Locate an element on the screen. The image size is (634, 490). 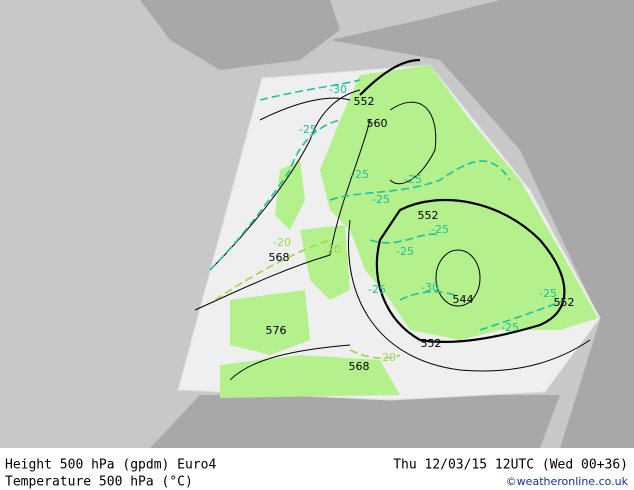
footer is located at coordinates (317, 469).